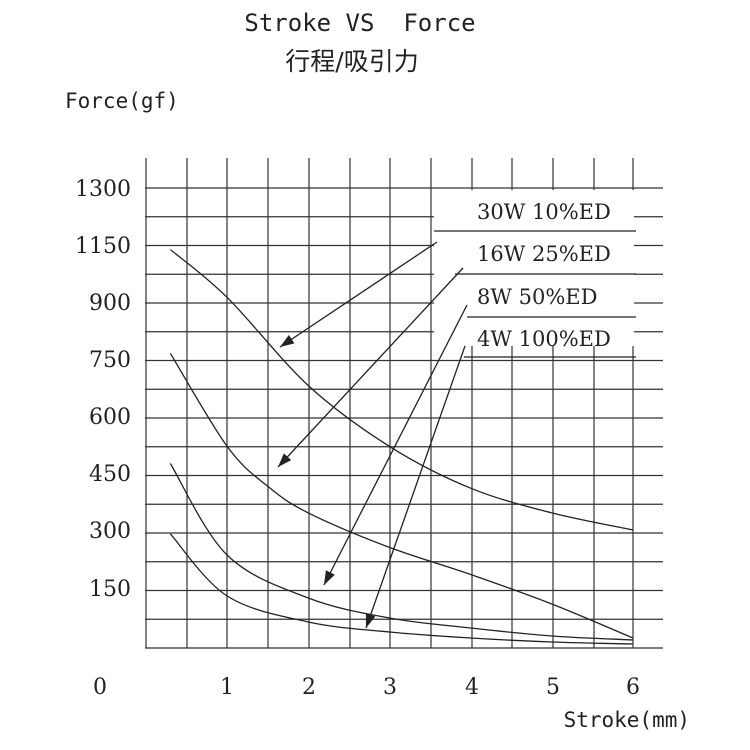 The height and width of the screenshot is (750, 750). Describe the element at coordinates (110, 360) in the screenshot. I see `y-tick-label: 750` at that location.